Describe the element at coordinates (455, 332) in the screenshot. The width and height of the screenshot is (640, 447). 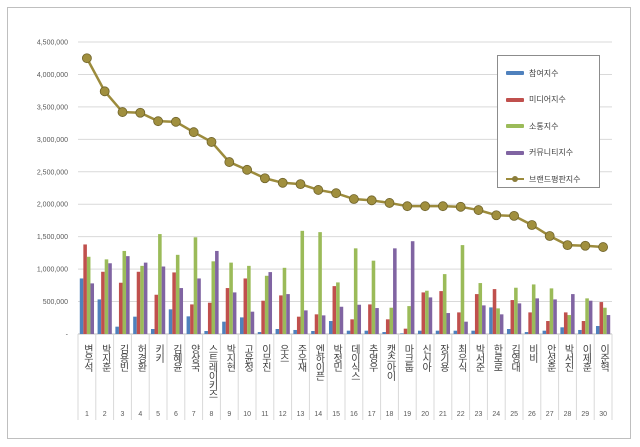
I see `bar-참여지수-22` at that location.